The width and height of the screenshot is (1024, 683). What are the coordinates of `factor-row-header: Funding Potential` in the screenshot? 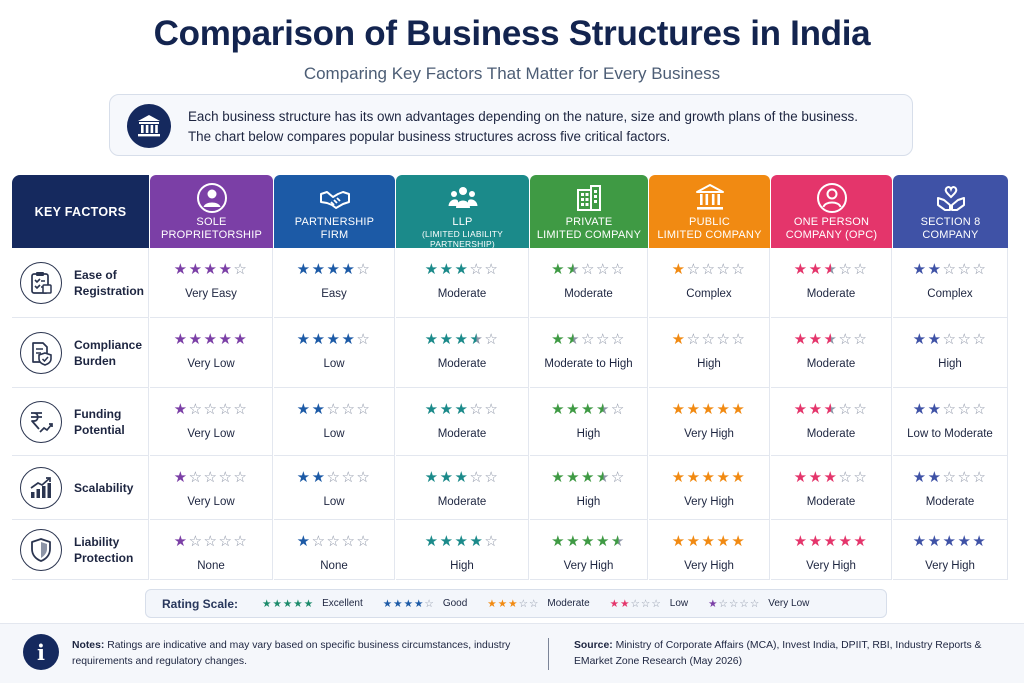 It's located at (80, 422).